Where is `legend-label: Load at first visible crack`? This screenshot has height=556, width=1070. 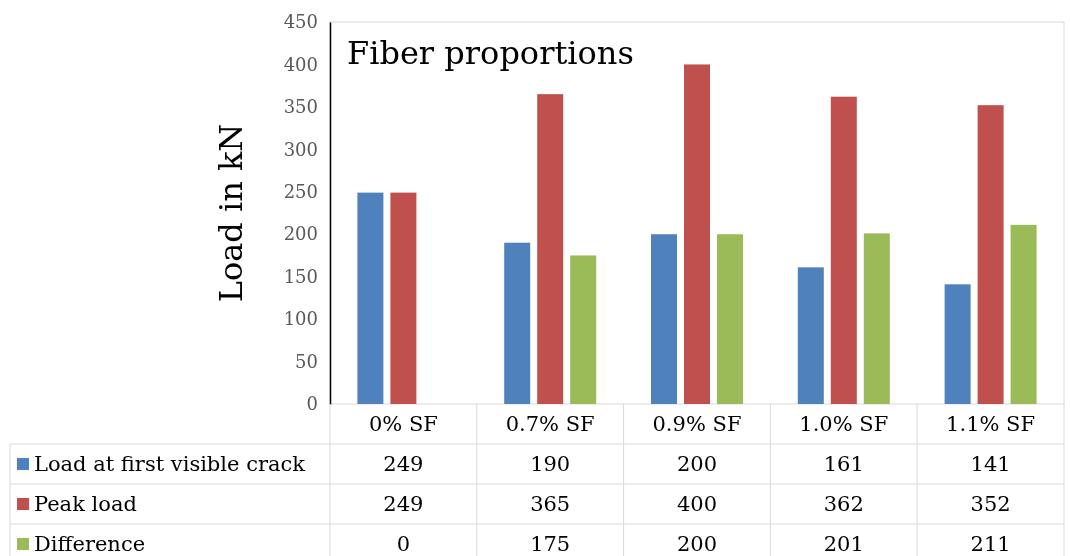 legend-label: Load at first visible crack is located at coordinates (170, 464).